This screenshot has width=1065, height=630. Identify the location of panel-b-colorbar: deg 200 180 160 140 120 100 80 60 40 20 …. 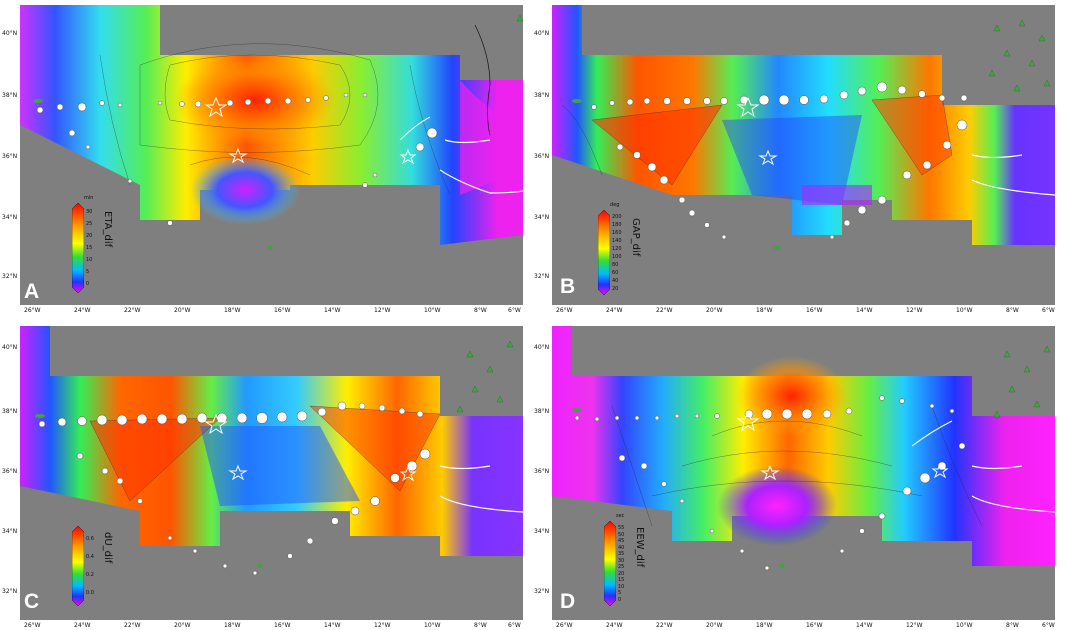
(625, 251).